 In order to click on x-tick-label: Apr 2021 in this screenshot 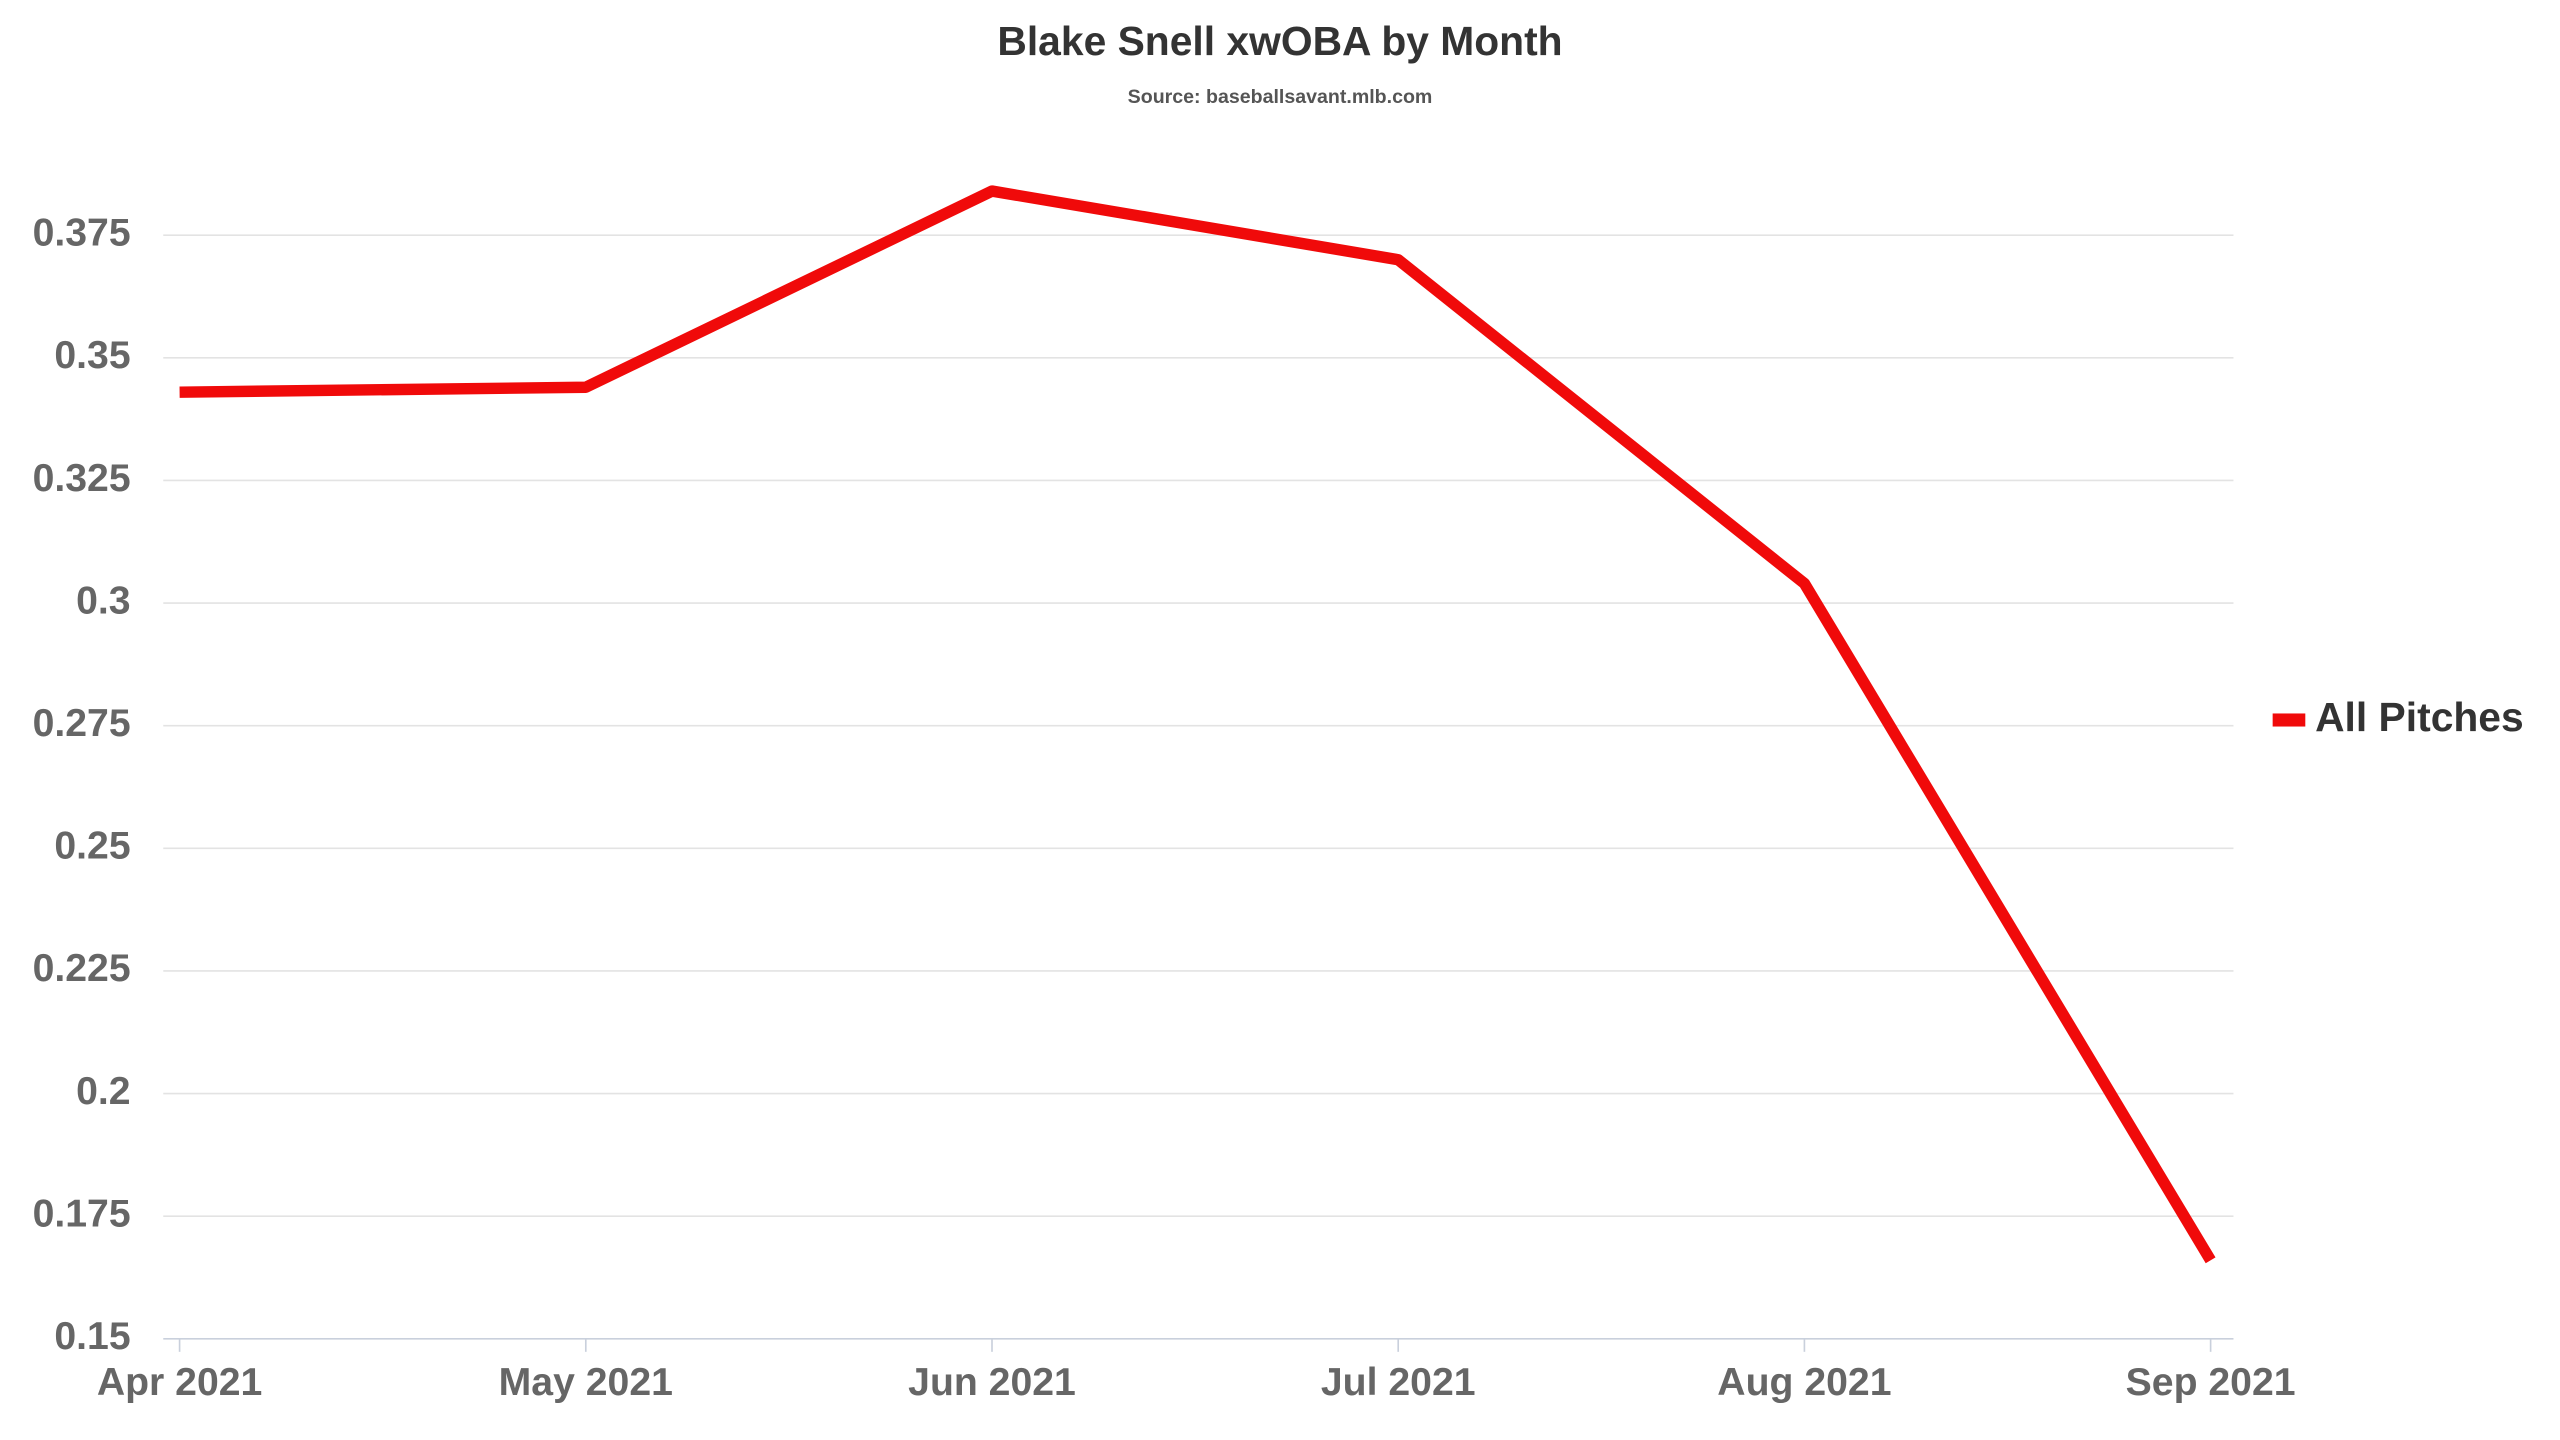, I will do `click(179, 1382)`.